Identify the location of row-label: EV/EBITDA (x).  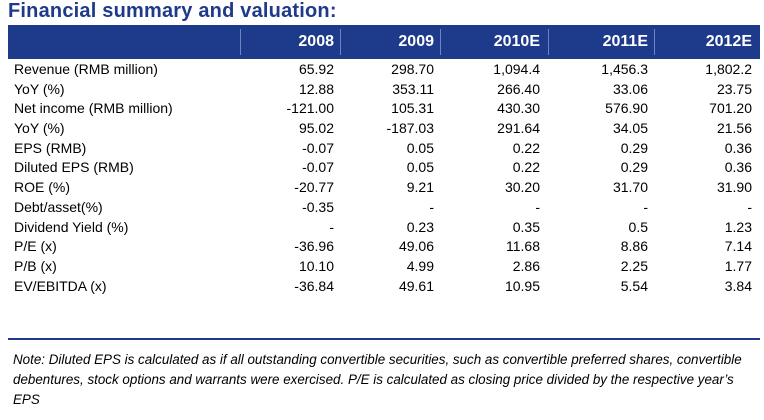
(60, 285).